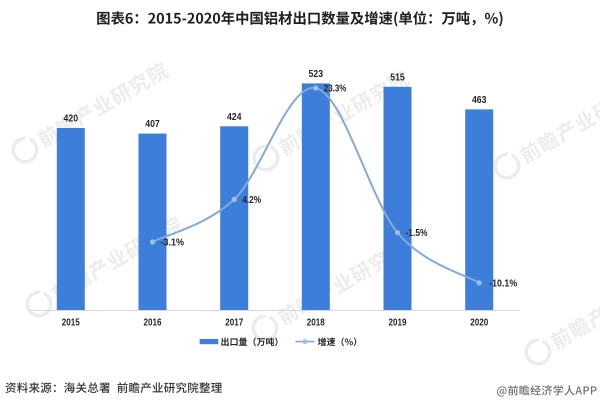 The height and width of the screenshot is (417, 600). What do you see at coordinates (397, 77) in the screenshot?
I see `svg-text: 515` at bounding box center [397, 77].